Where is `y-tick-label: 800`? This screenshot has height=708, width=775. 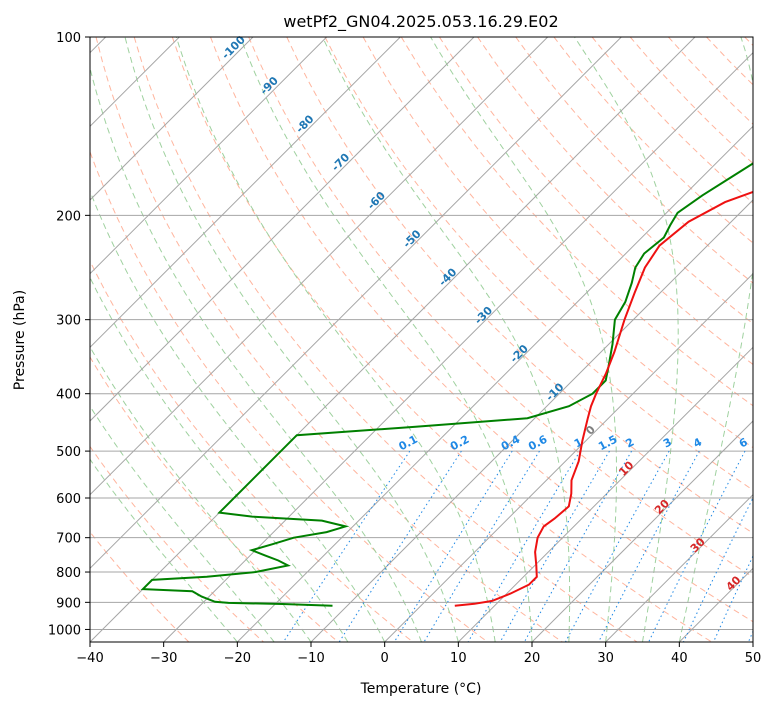 y-tick-label: 800 is located at coordinates (68, 573).